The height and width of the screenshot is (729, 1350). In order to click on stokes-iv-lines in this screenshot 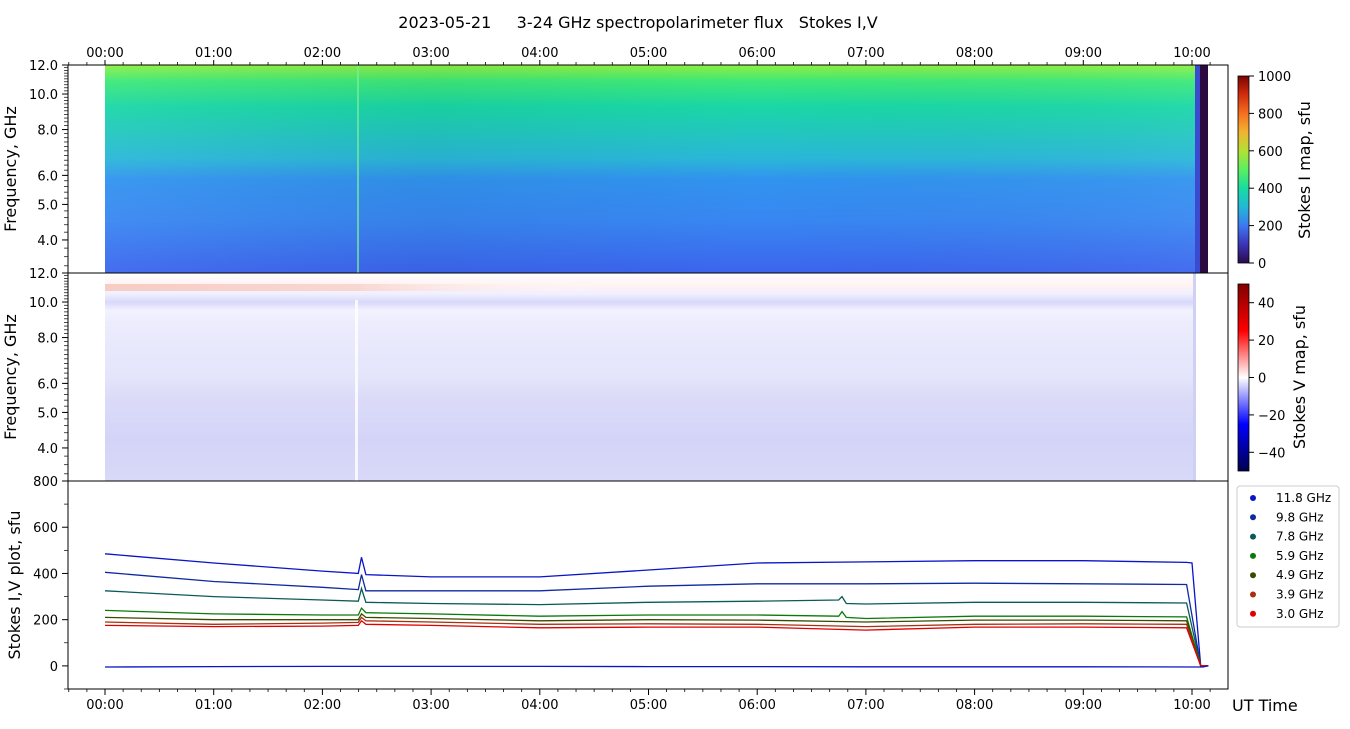, I will do `click(656, 610)`.